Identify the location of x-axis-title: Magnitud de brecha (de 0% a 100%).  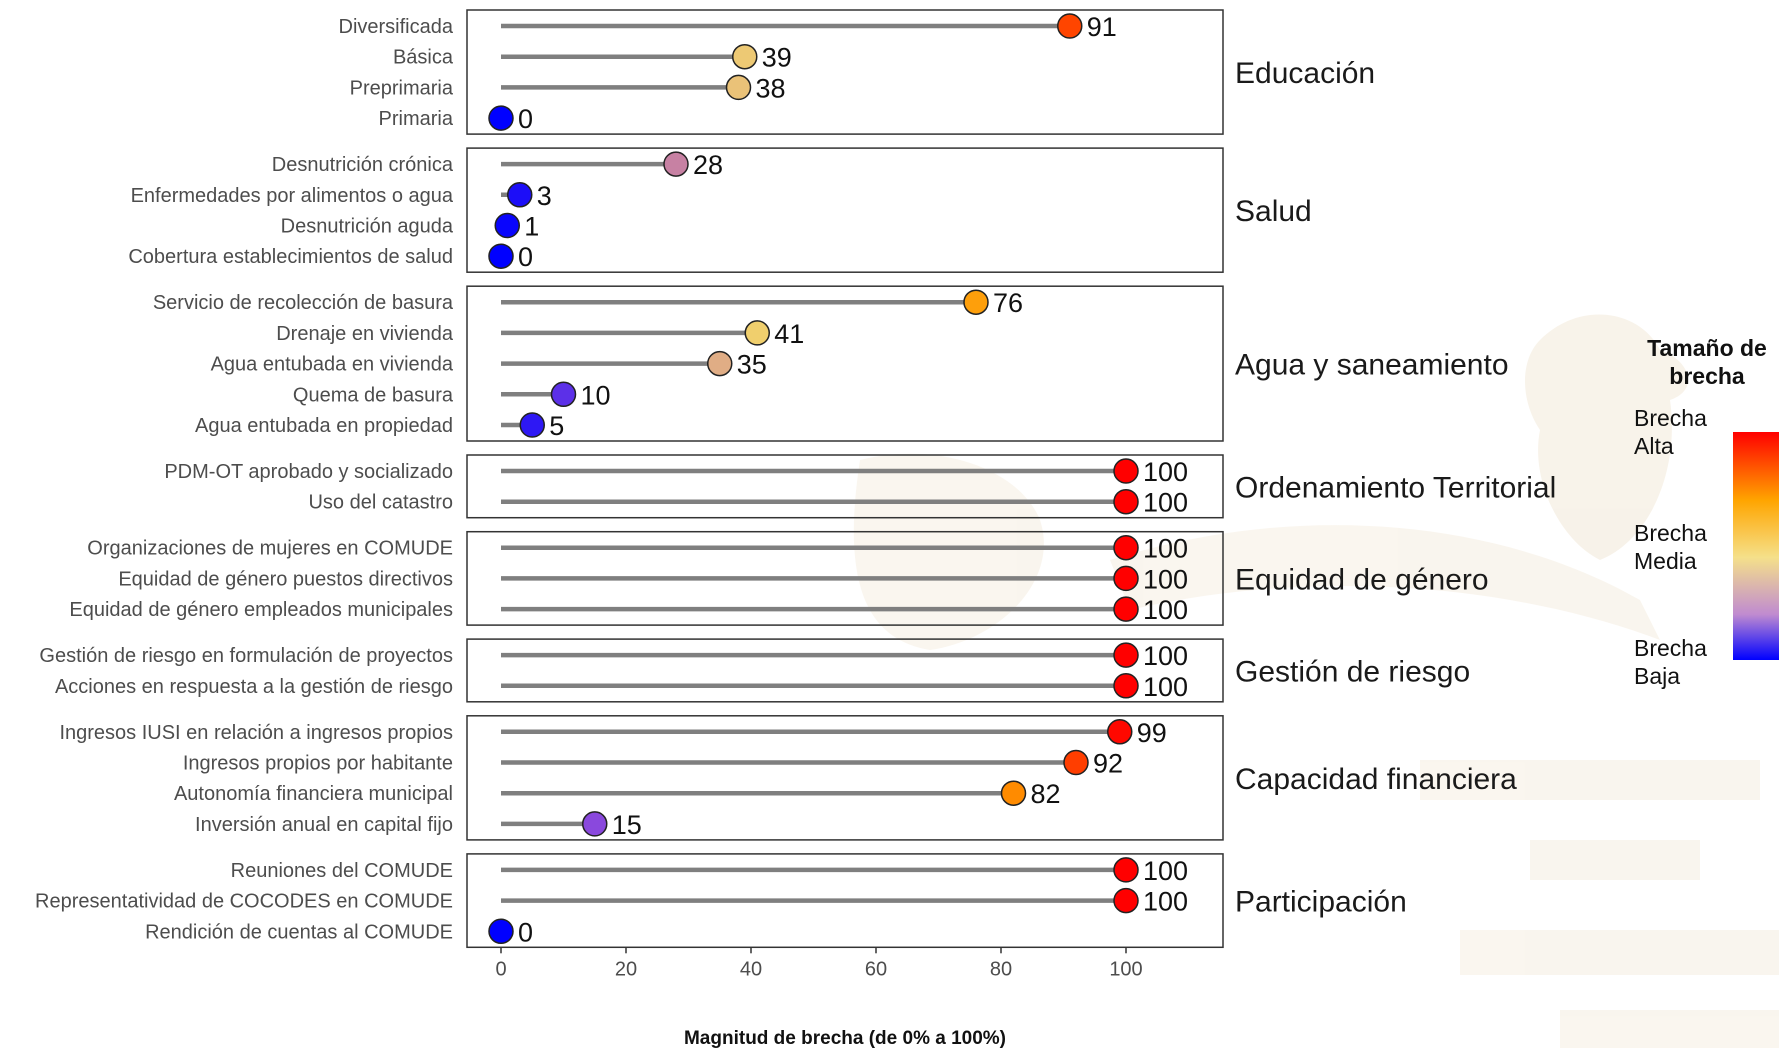
(845, 1038).